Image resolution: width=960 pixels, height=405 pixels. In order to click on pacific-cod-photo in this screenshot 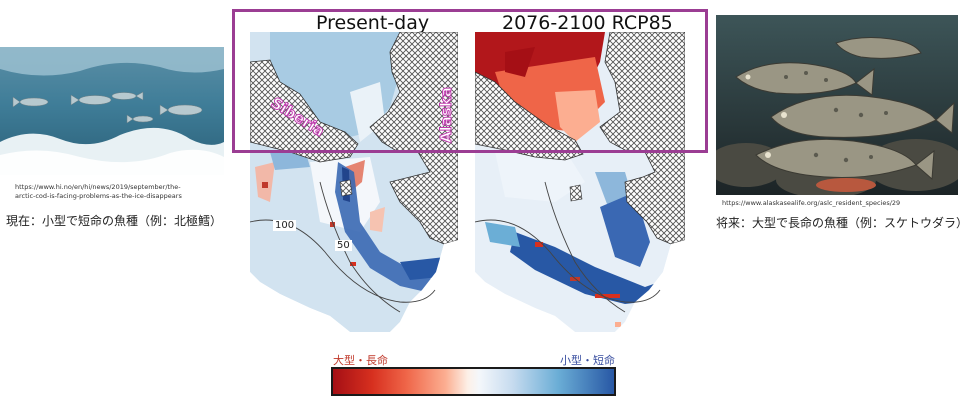, I will do `click(837, 105)`.